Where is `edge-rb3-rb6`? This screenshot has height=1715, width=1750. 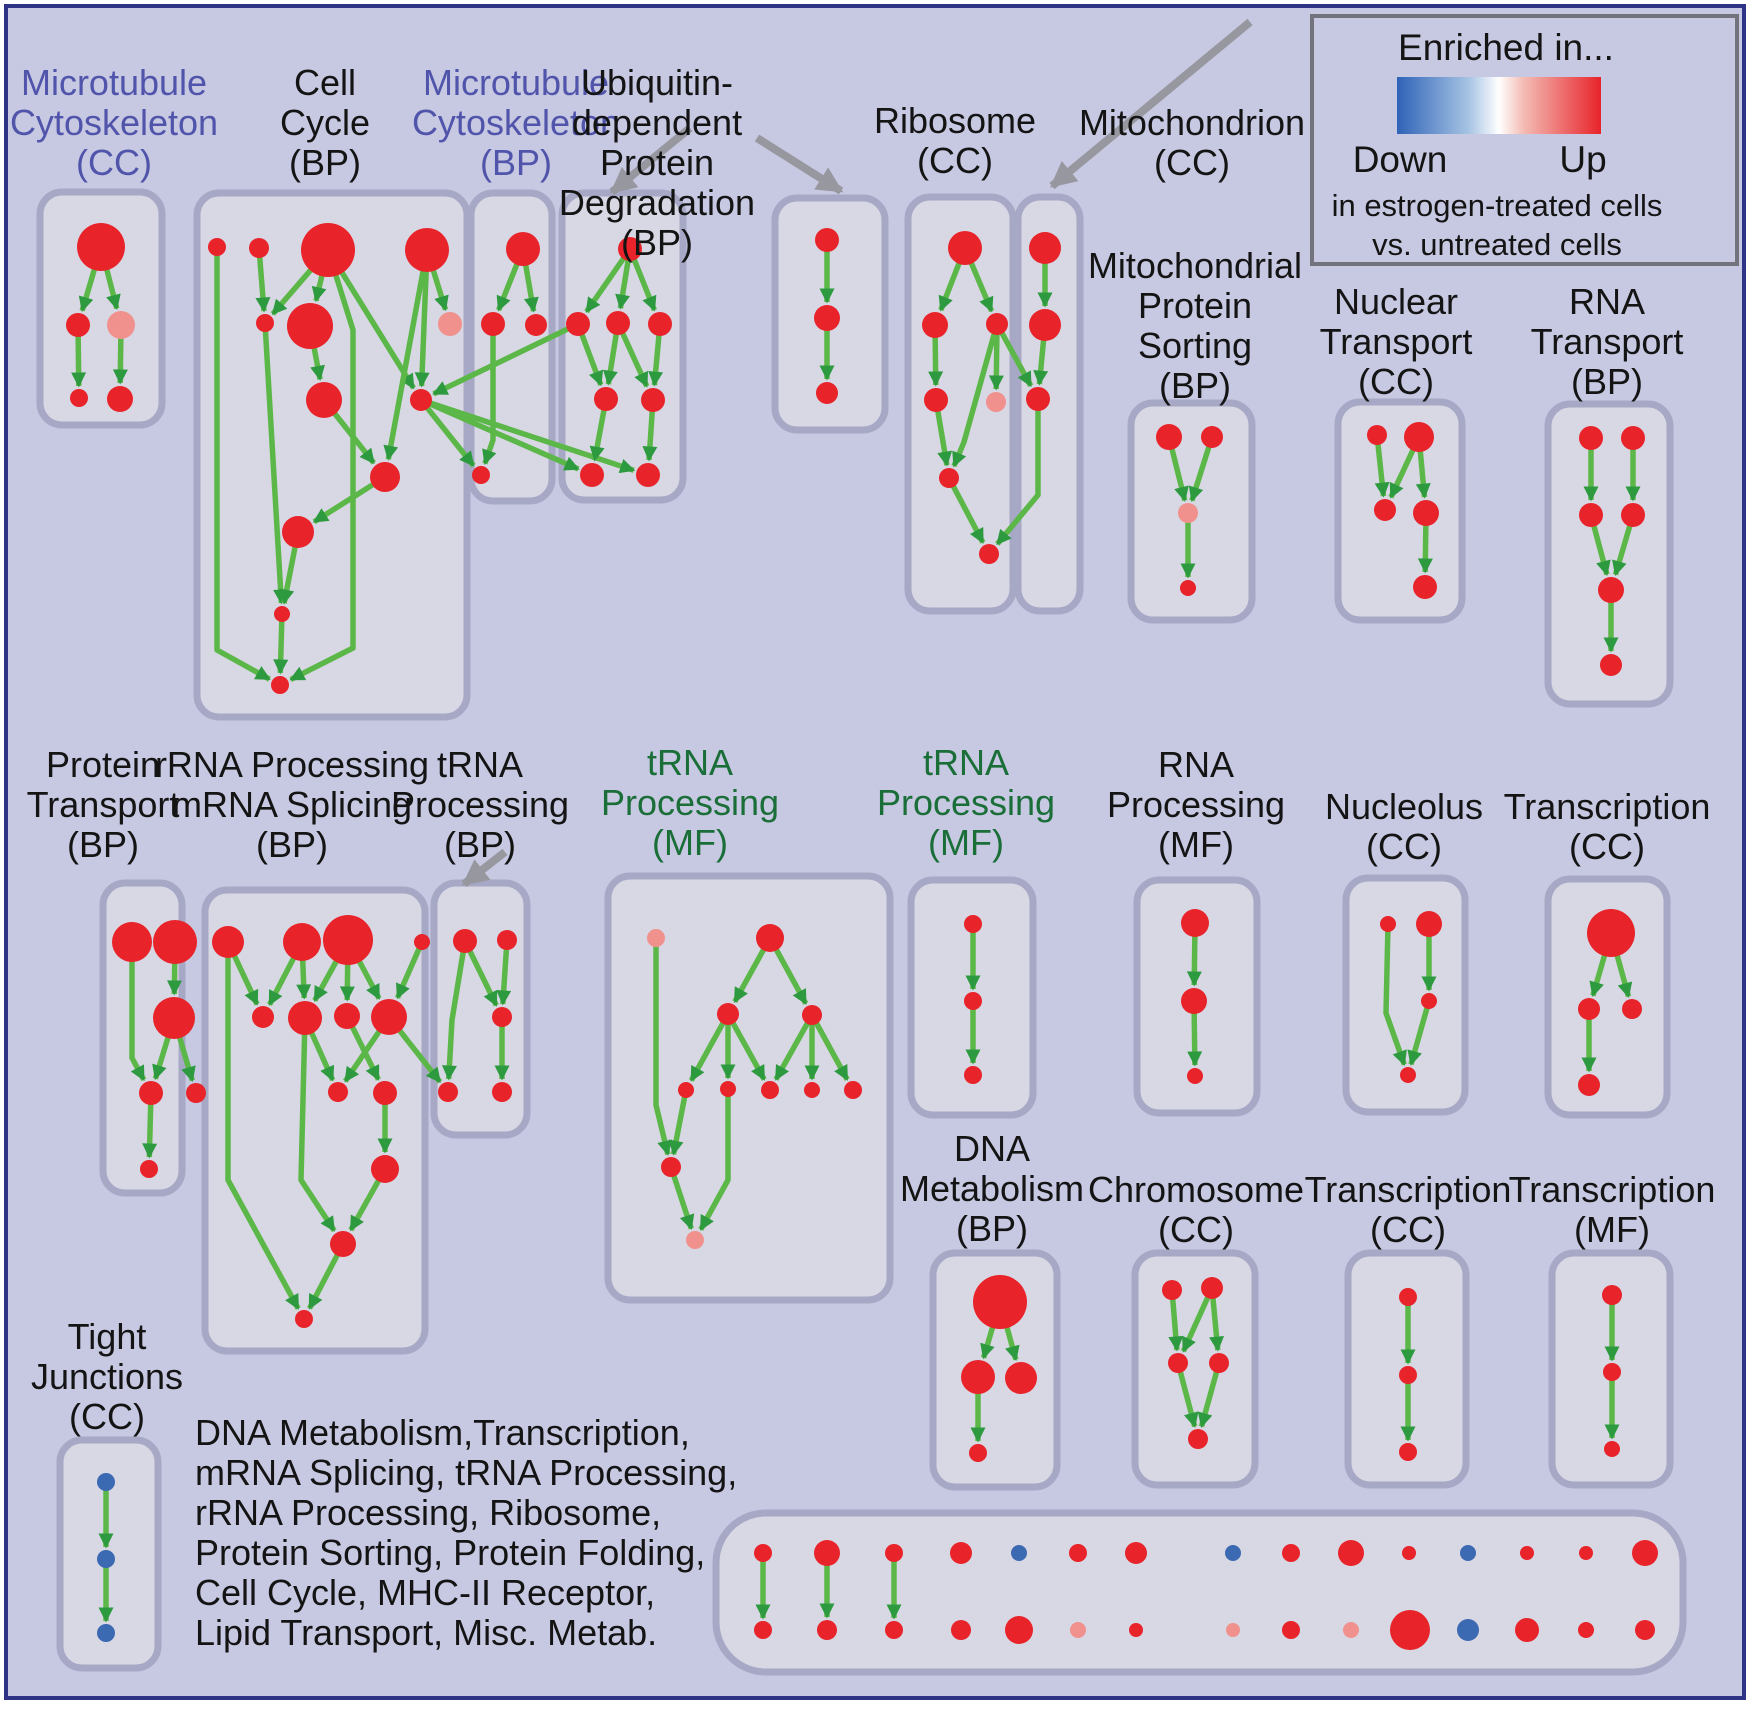 edge-rb3-rb6 is located at coordinates (975, 395).